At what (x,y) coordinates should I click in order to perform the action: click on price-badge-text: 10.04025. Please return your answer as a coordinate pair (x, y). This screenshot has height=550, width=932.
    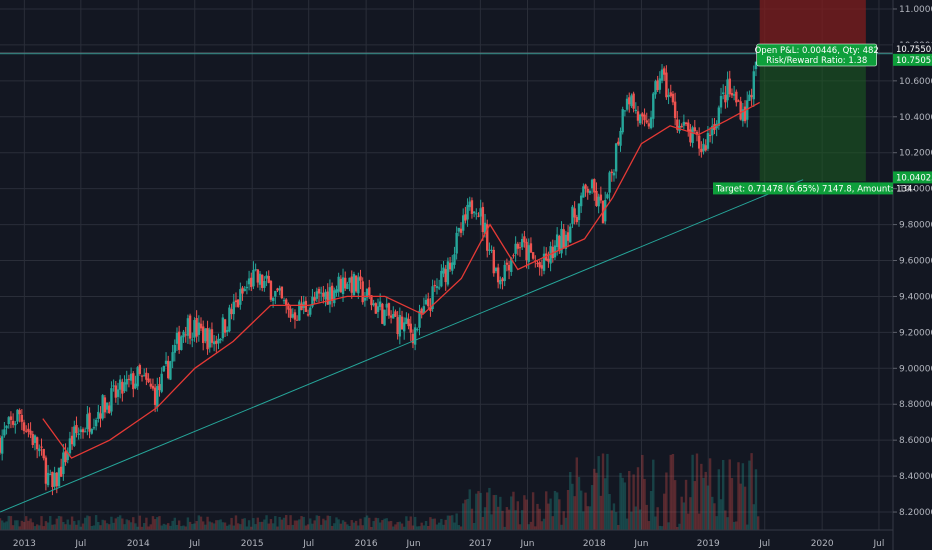
    Looking at the image, I should click on (914, 178).